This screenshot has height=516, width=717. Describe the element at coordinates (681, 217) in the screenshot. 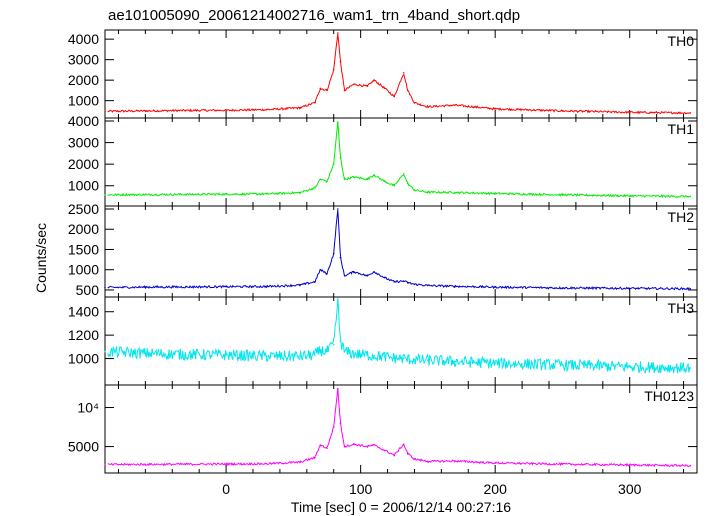

I see `panel-label-th2: TH2` at that location.